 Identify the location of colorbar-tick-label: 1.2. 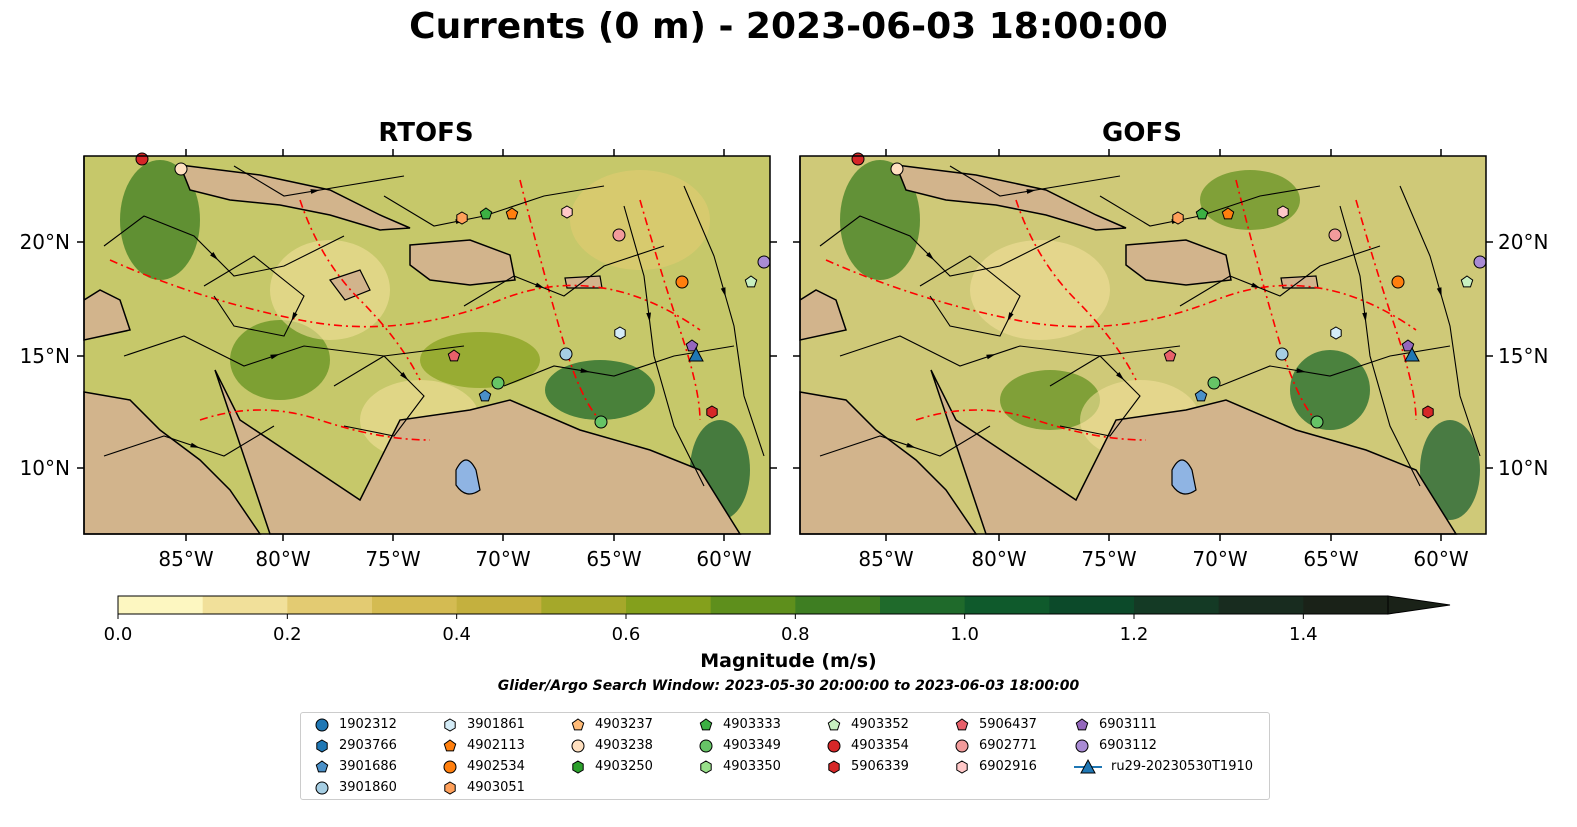
(1134, 632).